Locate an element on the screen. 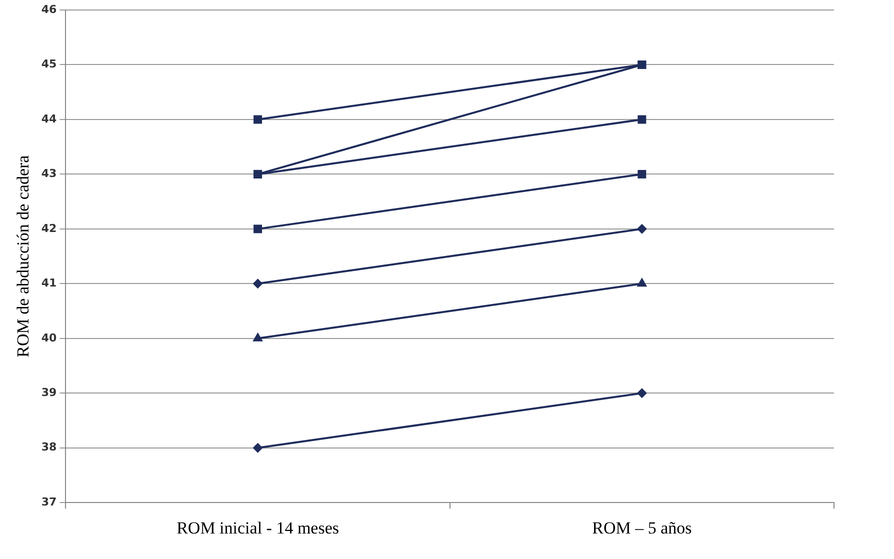  y-tick-label: 37 is located at coordinates (49, 501).